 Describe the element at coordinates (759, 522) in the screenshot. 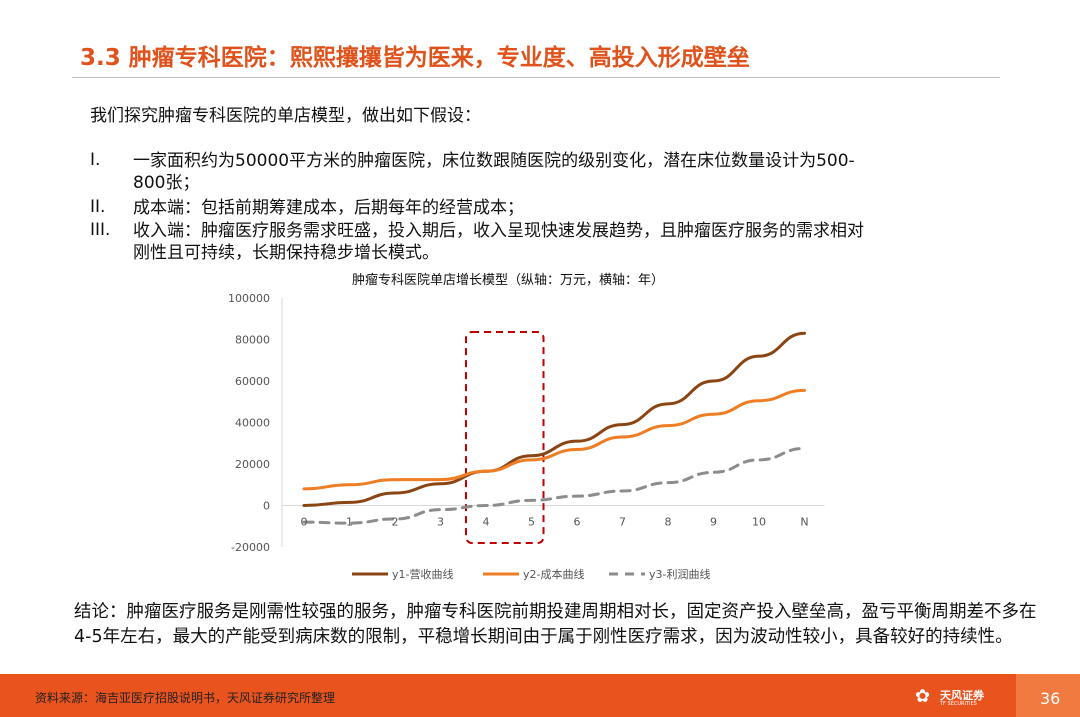

I see `x-tick-label: 10` at that location.